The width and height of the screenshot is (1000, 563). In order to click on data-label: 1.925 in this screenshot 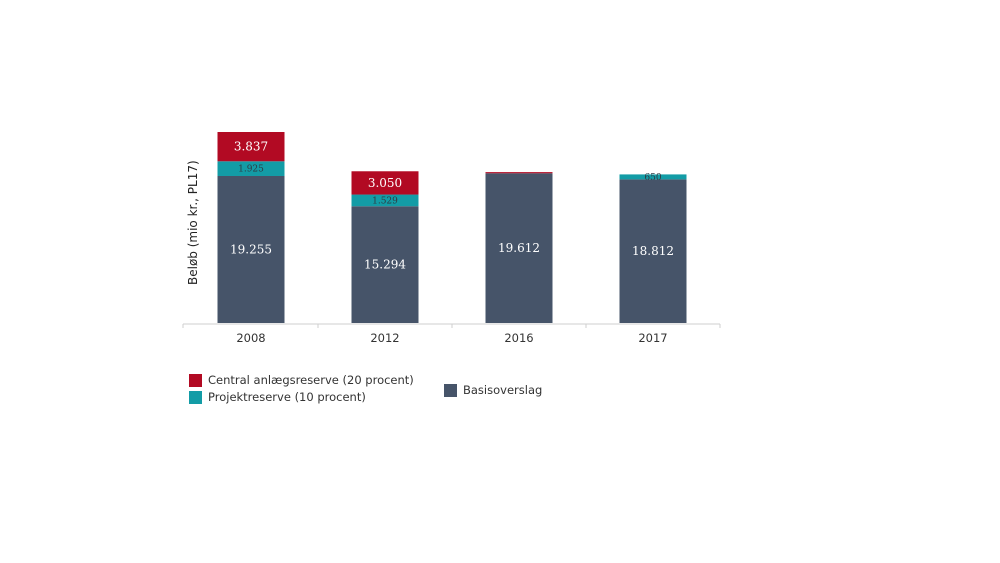, I will do `click(251, 170)`.